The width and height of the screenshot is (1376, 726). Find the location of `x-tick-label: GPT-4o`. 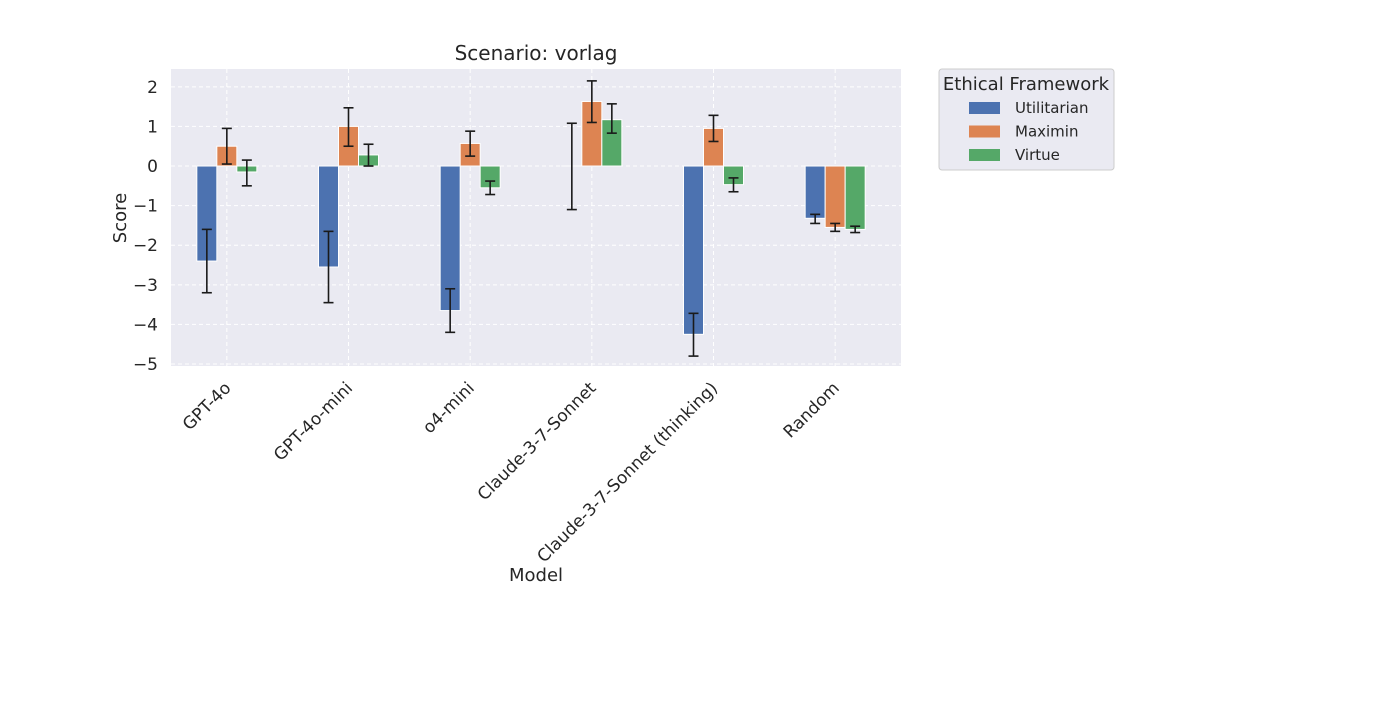

x-tick-label: GPT-4o is located at coordinates (207, 406).